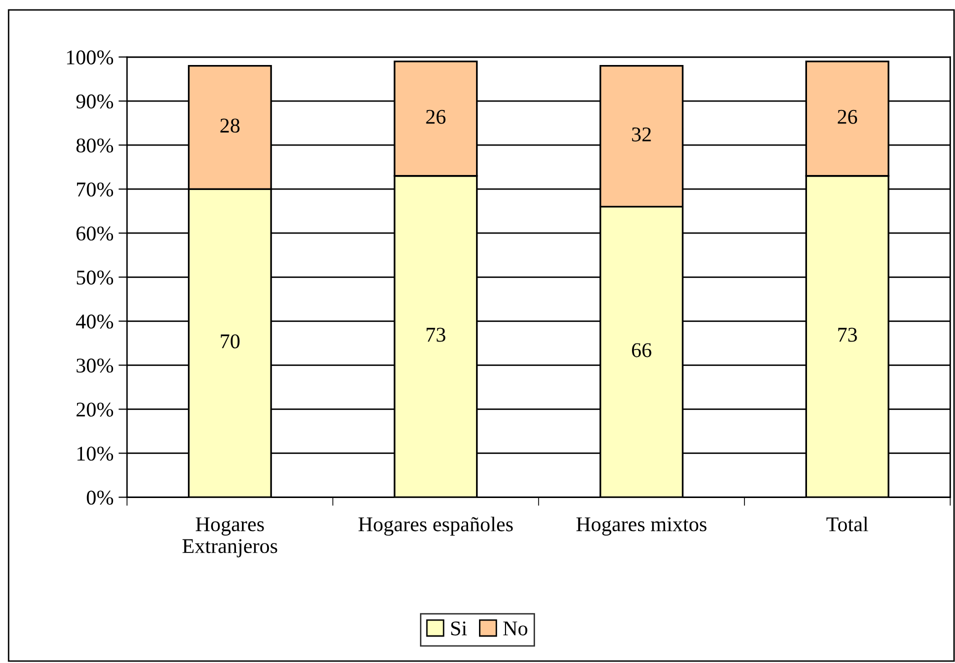 This screenshot has width=955, height=663. What do you see at coordinates (847, 524) in the screenshot?
I see `x-tick-label: Total` at bounding box center [847, 524].